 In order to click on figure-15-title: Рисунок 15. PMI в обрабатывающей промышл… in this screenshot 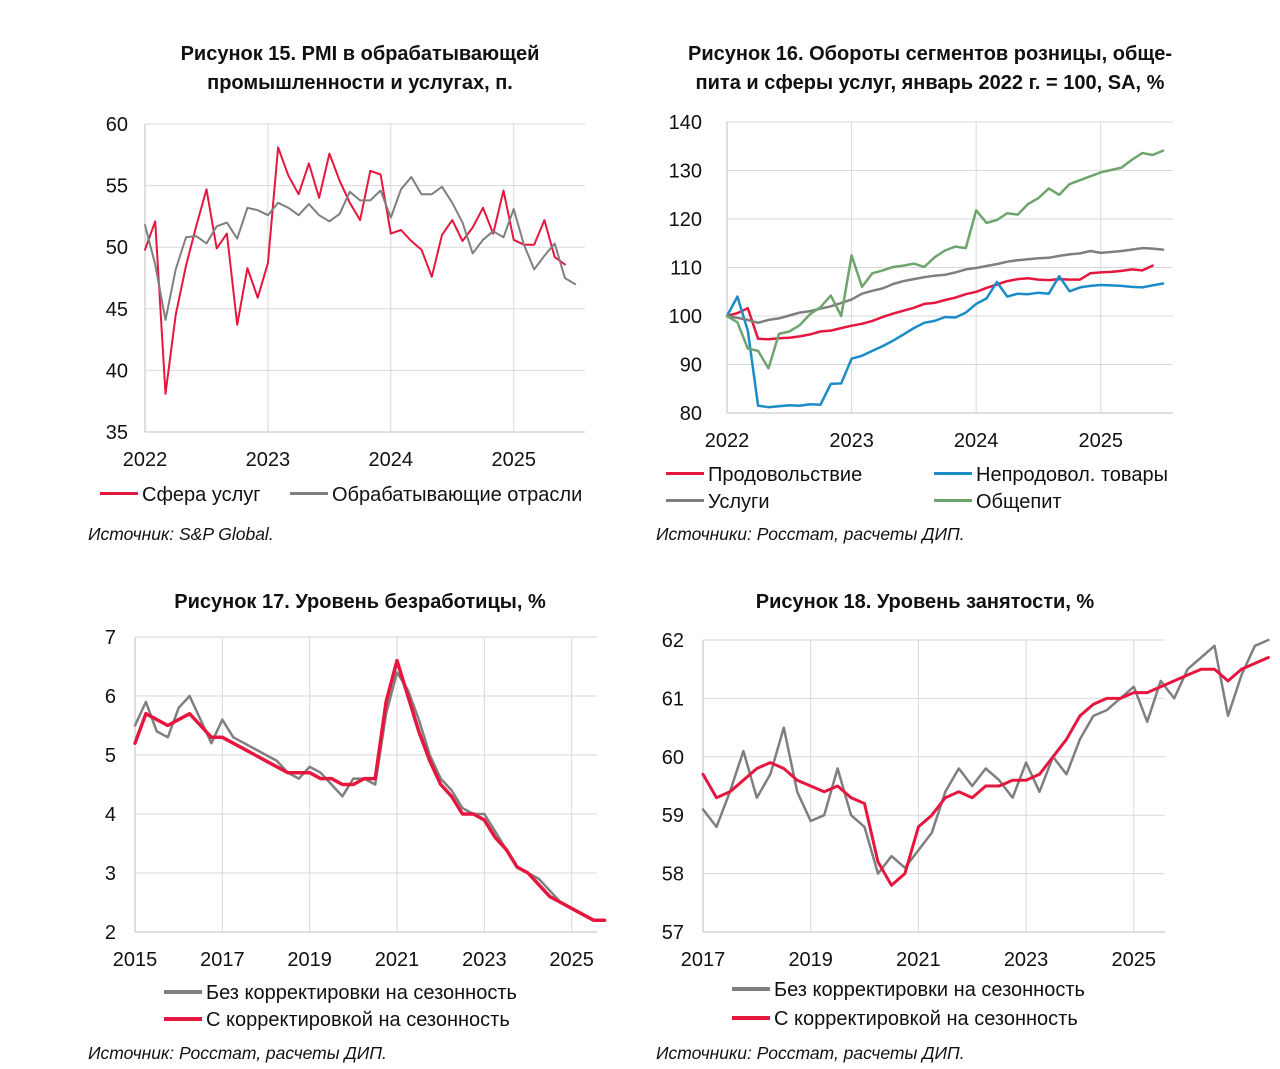, I will do `click(360, 69)`.